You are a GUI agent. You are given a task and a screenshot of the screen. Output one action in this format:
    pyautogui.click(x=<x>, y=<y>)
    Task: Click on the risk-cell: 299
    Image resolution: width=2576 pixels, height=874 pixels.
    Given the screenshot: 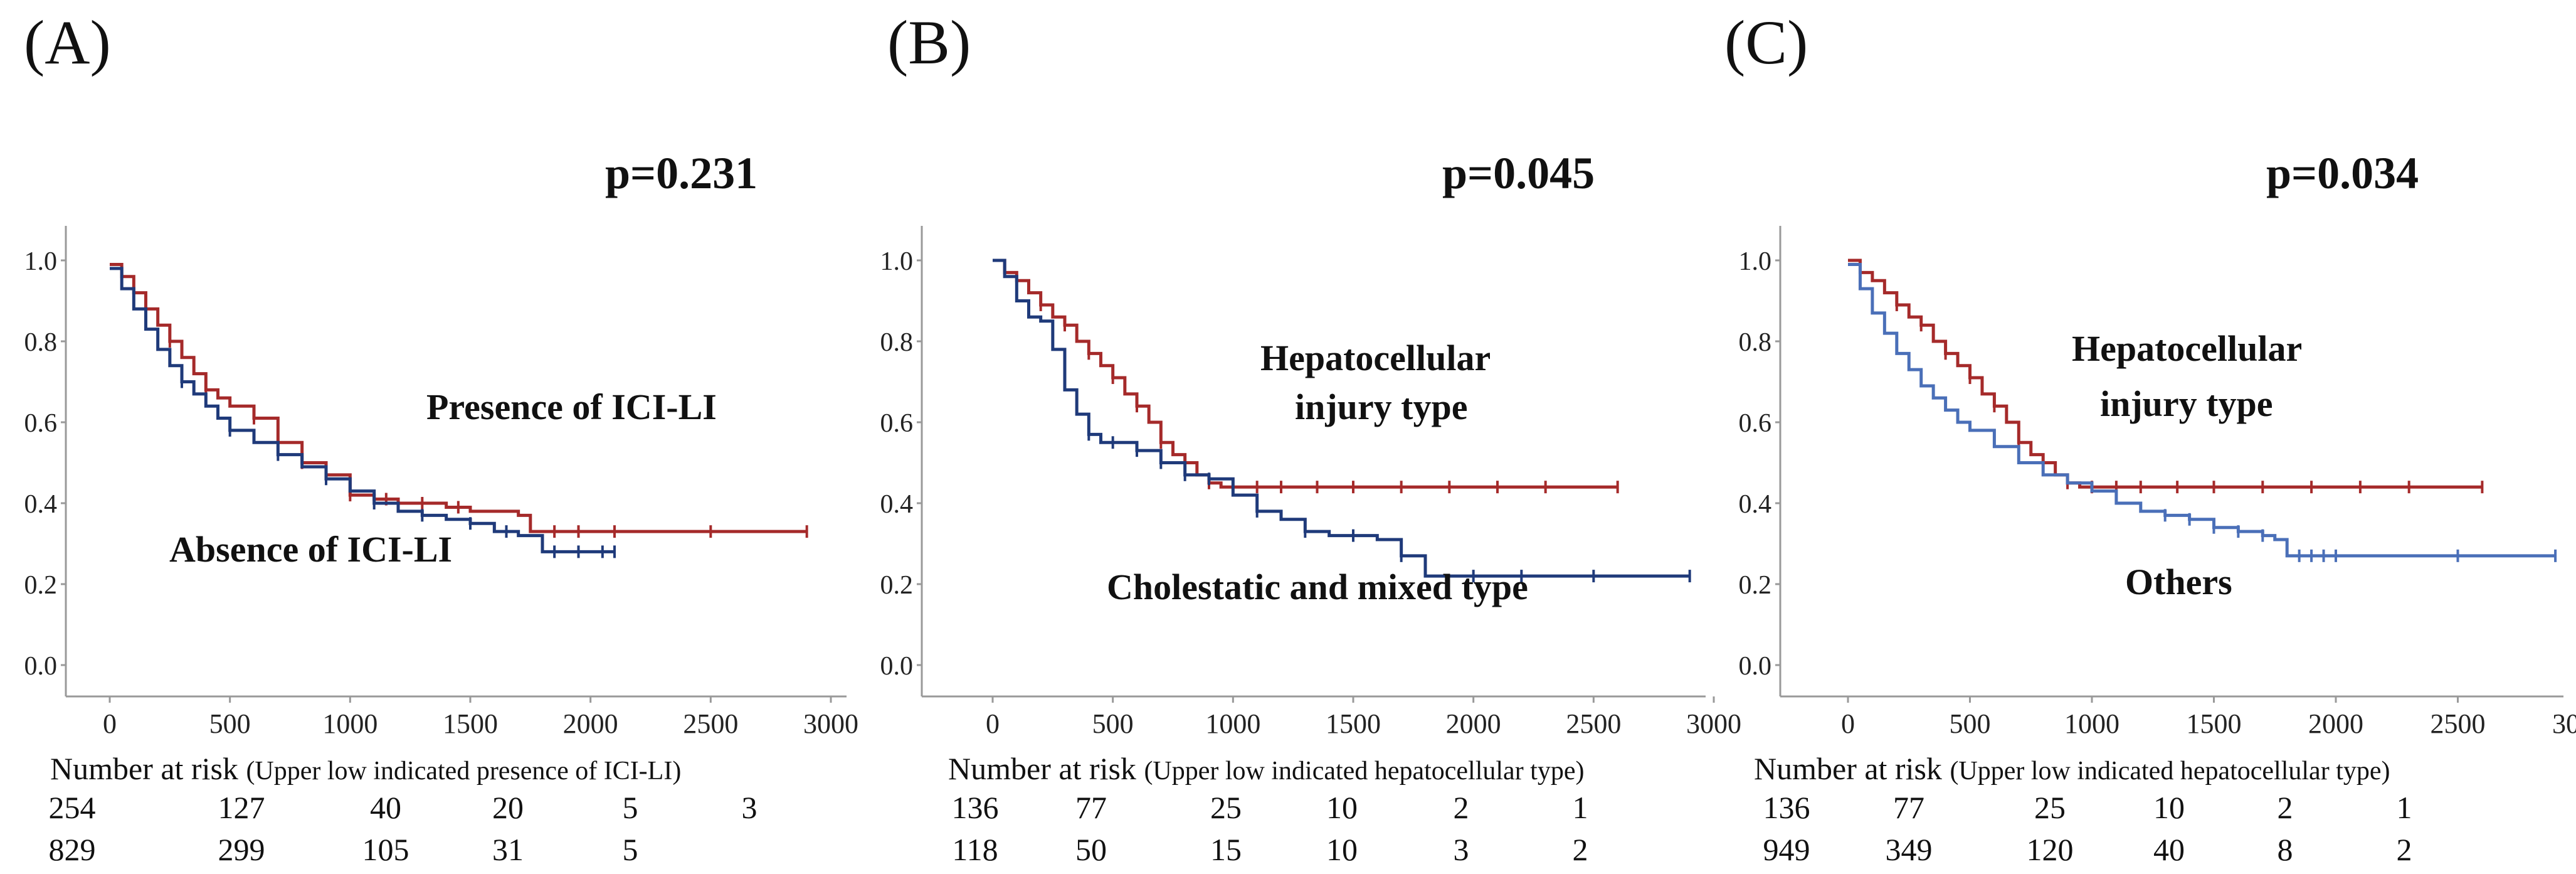 What is the action you would take?
    pyautogui.click(x=241, y=849)
    